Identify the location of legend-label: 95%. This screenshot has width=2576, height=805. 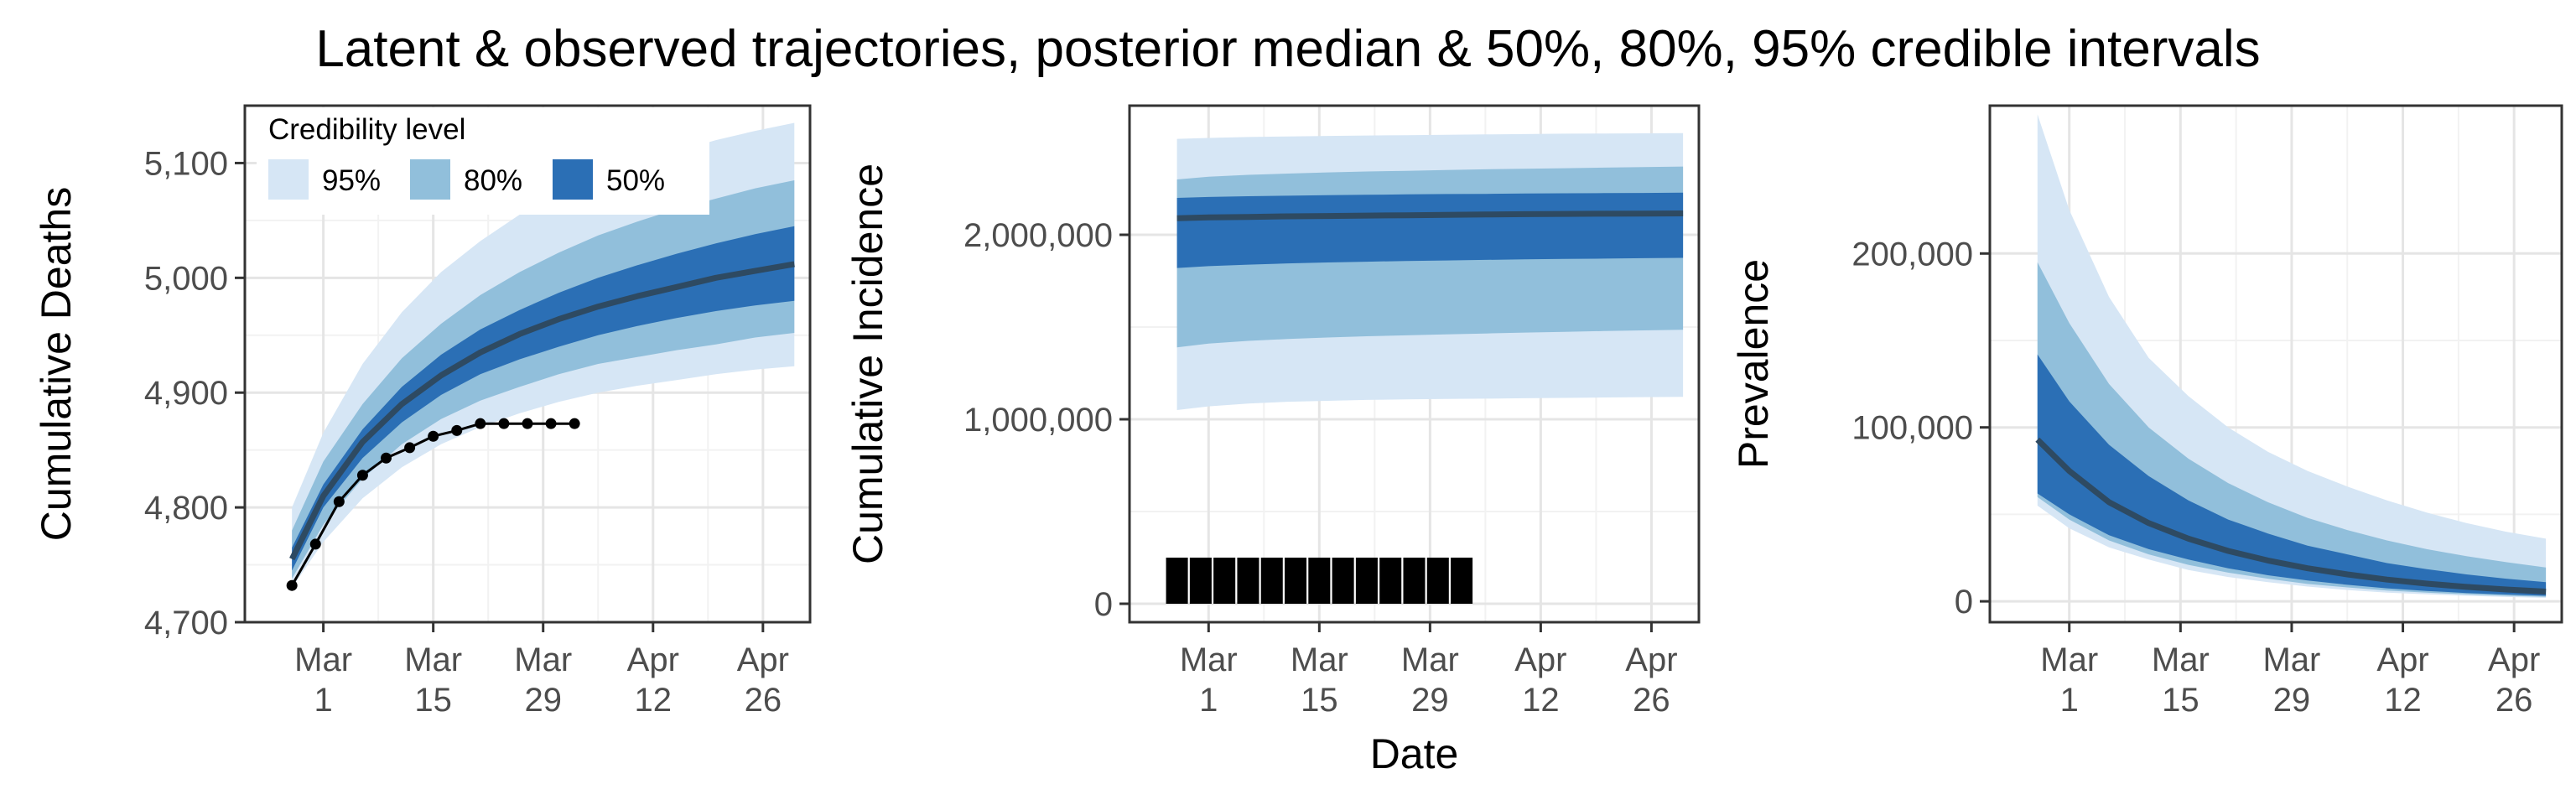
(351, 180).